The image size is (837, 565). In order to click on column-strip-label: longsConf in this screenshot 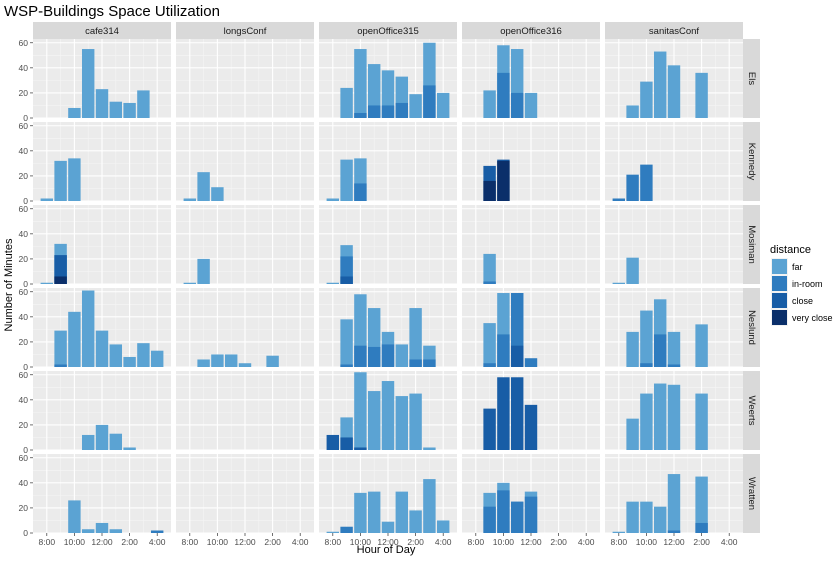, I will do `click(245, 31)`.